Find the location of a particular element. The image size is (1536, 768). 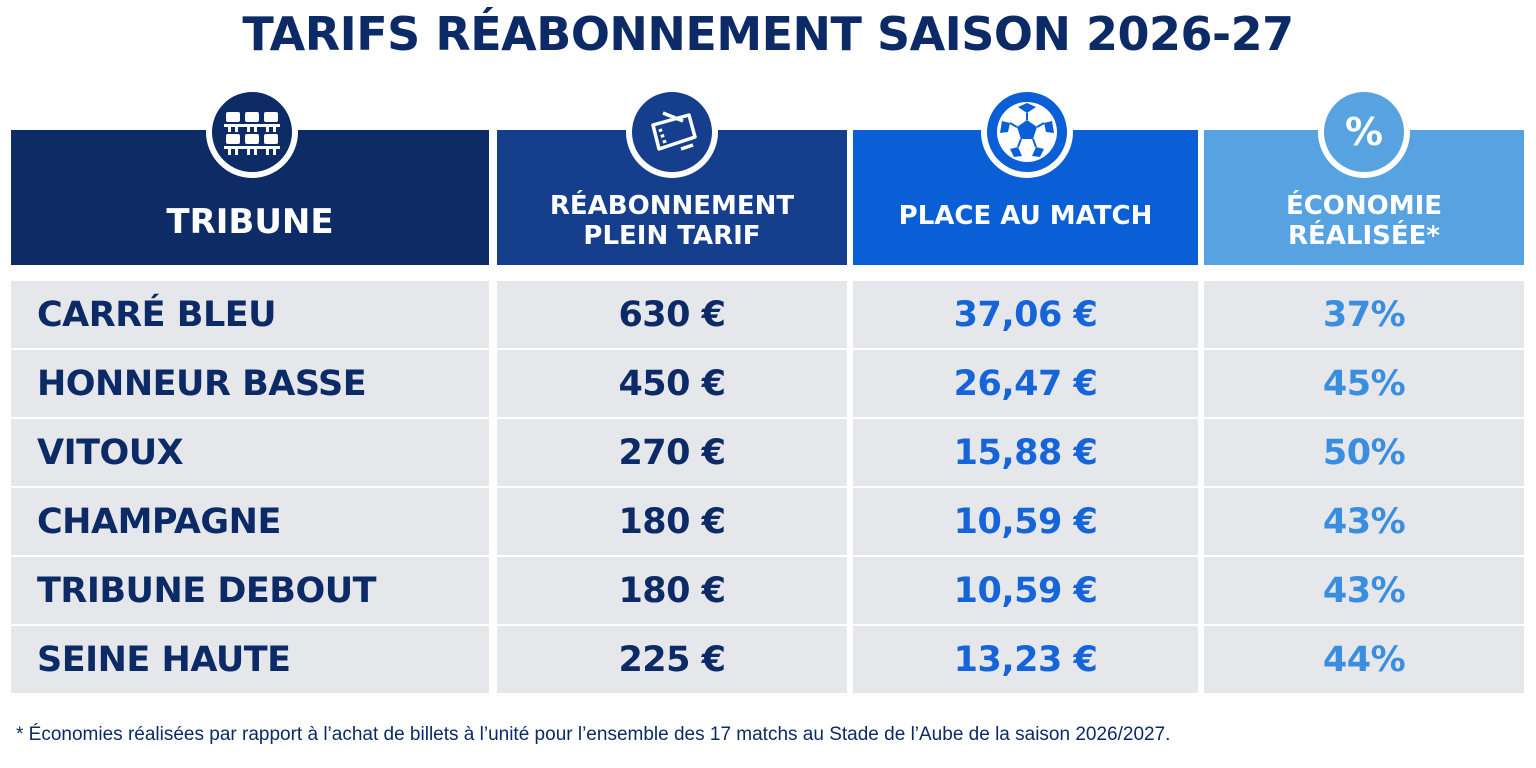

cell-place-au-match: 26,47 € is located at coordinates (1025, 383).